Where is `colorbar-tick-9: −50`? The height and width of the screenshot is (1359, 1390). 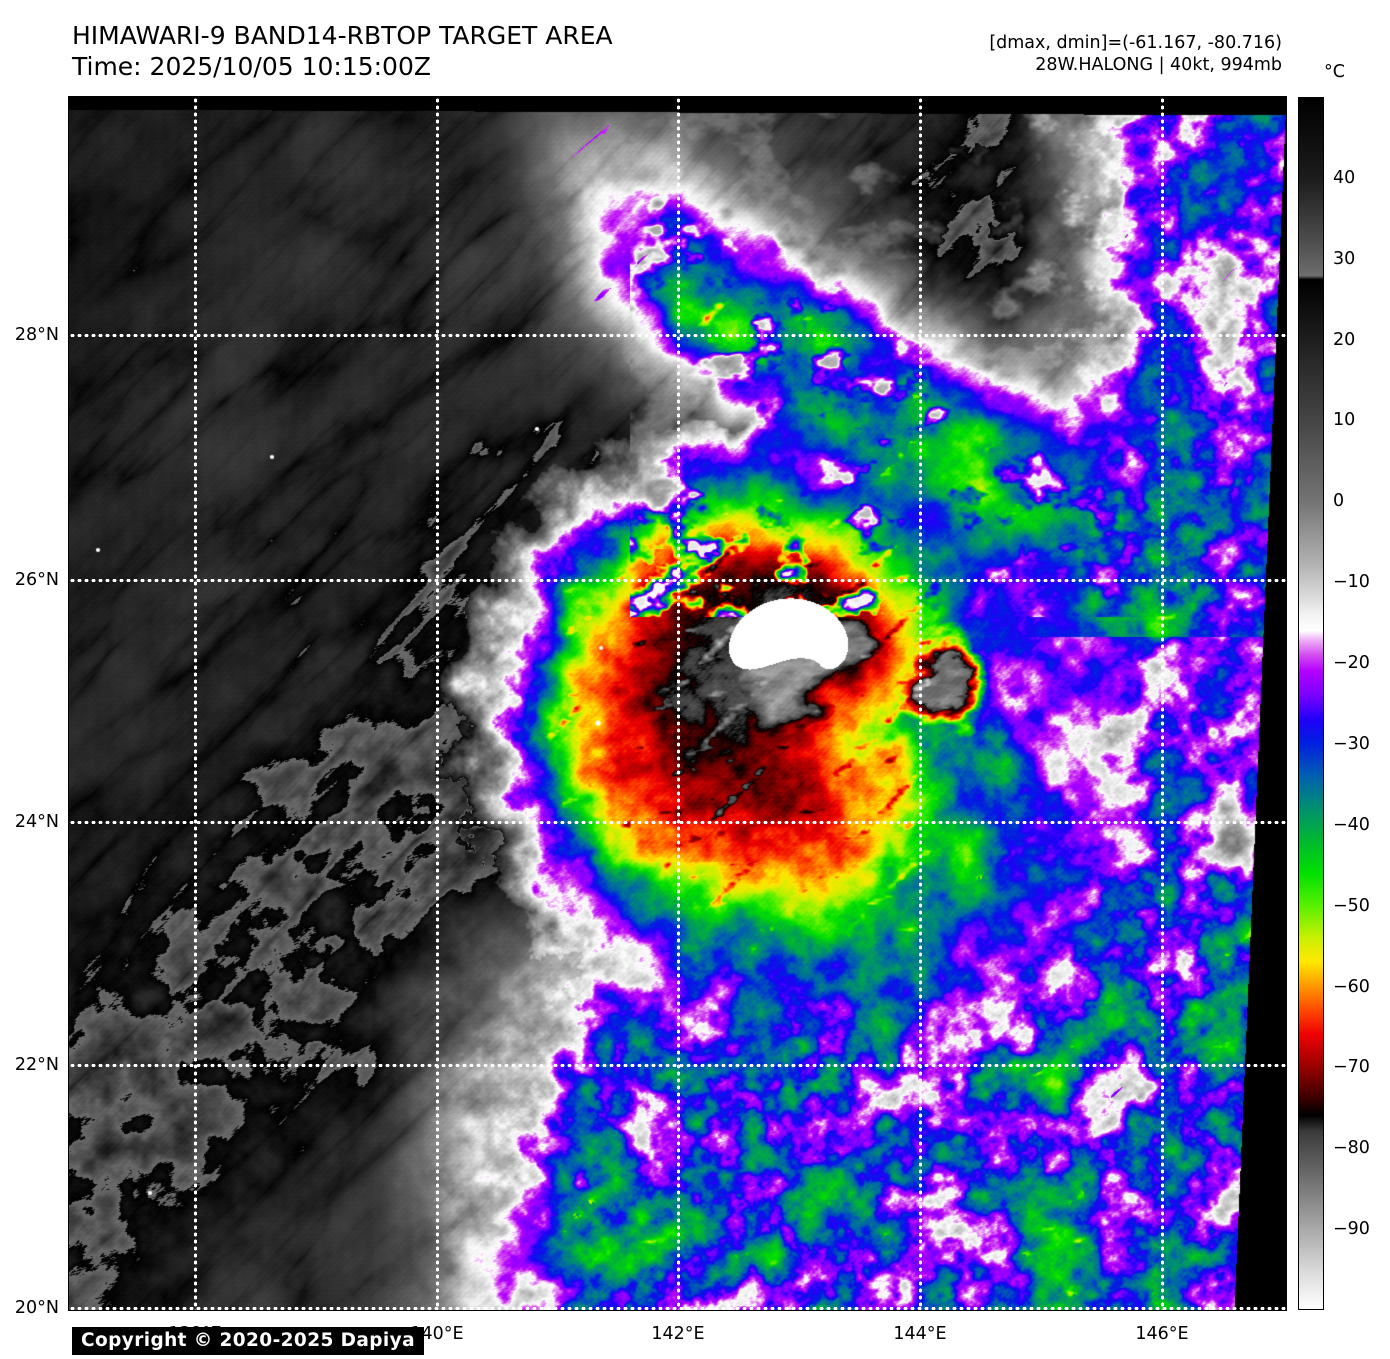 colorbar-tick-9: −50 is located at coordinates (1351, 905).